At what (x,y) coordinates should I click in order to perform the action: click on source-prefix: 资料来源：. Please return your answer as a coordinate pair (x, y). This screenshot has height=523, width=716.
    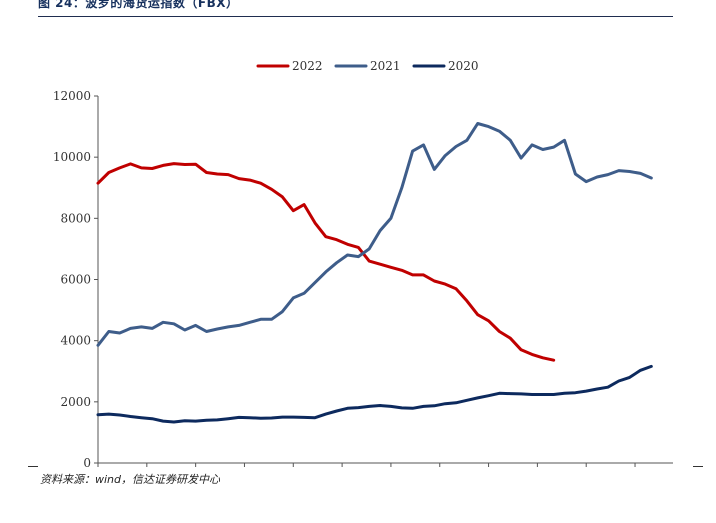
    Looking at the image, I should click on (67, 479).